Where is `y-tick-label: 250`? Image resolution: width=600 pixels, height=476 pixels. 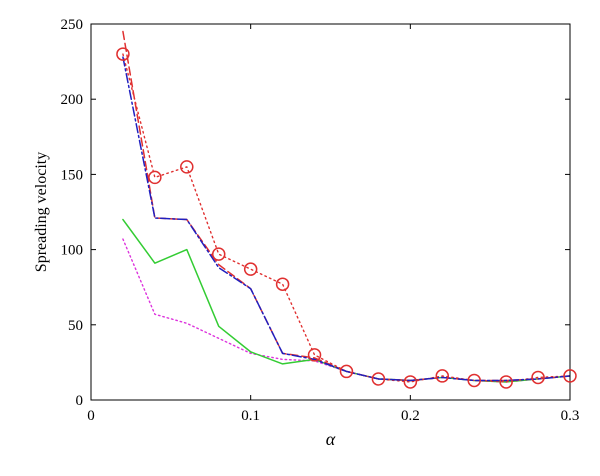
y-tick-label: 250 is located at coordinates (72, 25).